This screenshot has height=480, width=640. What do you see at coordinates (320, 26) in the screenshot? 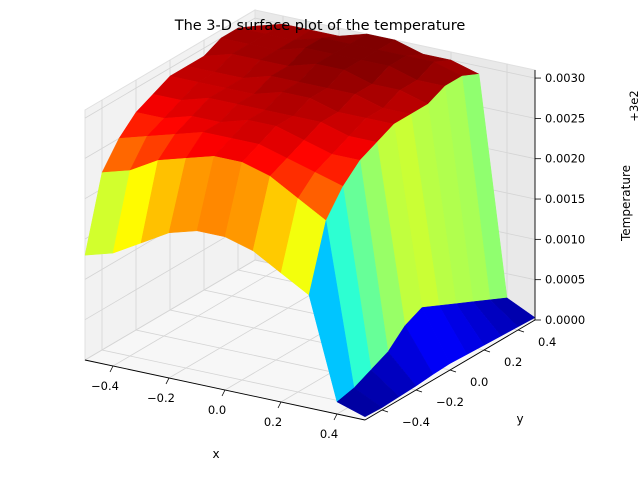
I see `chart-title: The 3-D surface plot of the temperature` at bounding box center [320, 26].